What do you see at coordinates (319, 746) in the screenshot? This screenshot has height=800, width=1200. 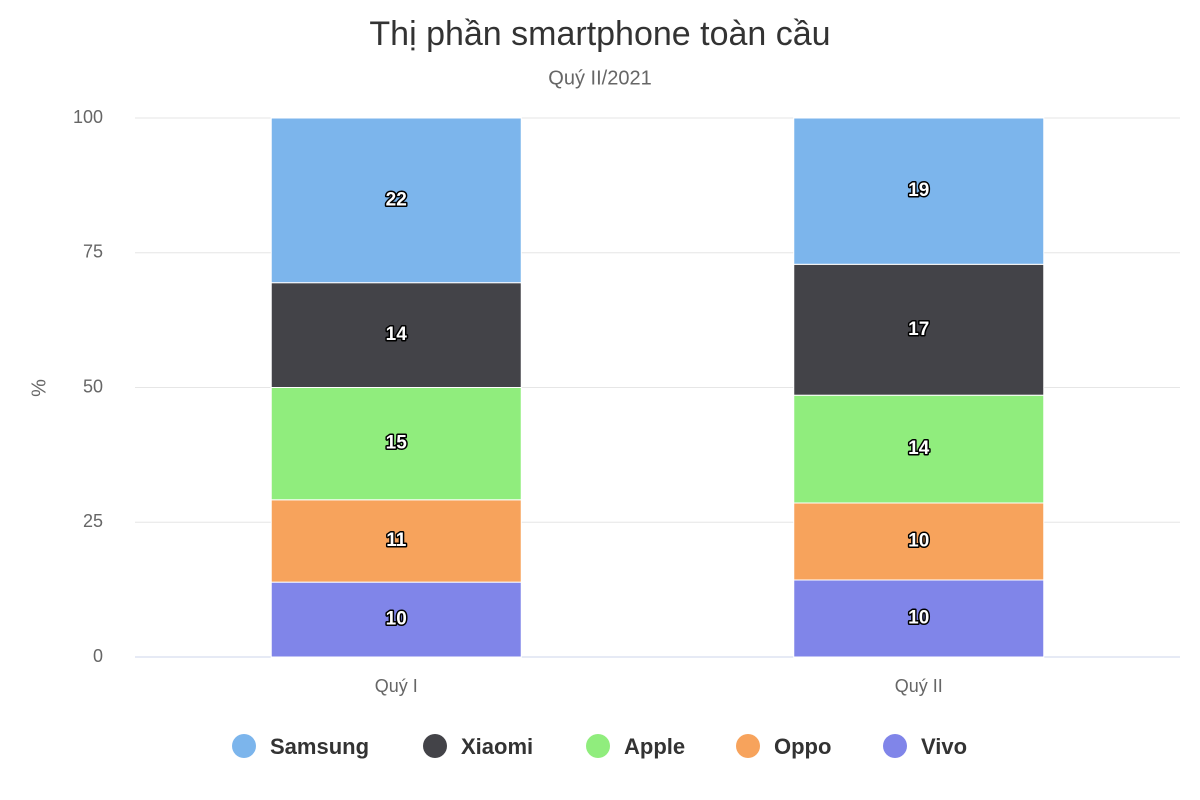 I see `legend-label: Samsung` at bounding box center [319, 746].